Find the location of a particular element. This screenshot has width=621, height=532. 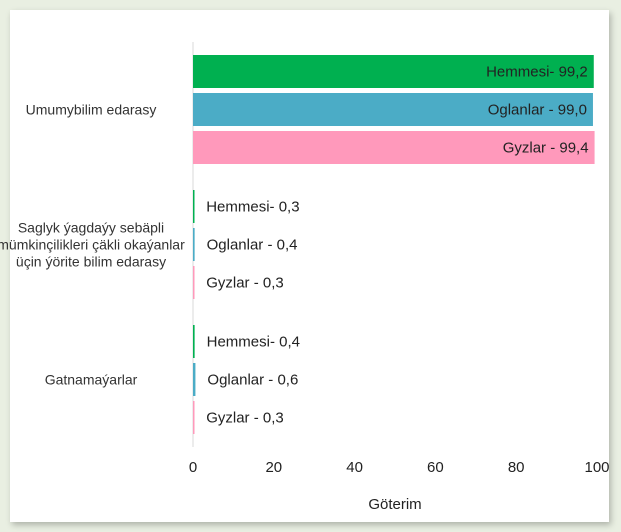

x-tick-label: 0 is located at coordinates (193, 467).